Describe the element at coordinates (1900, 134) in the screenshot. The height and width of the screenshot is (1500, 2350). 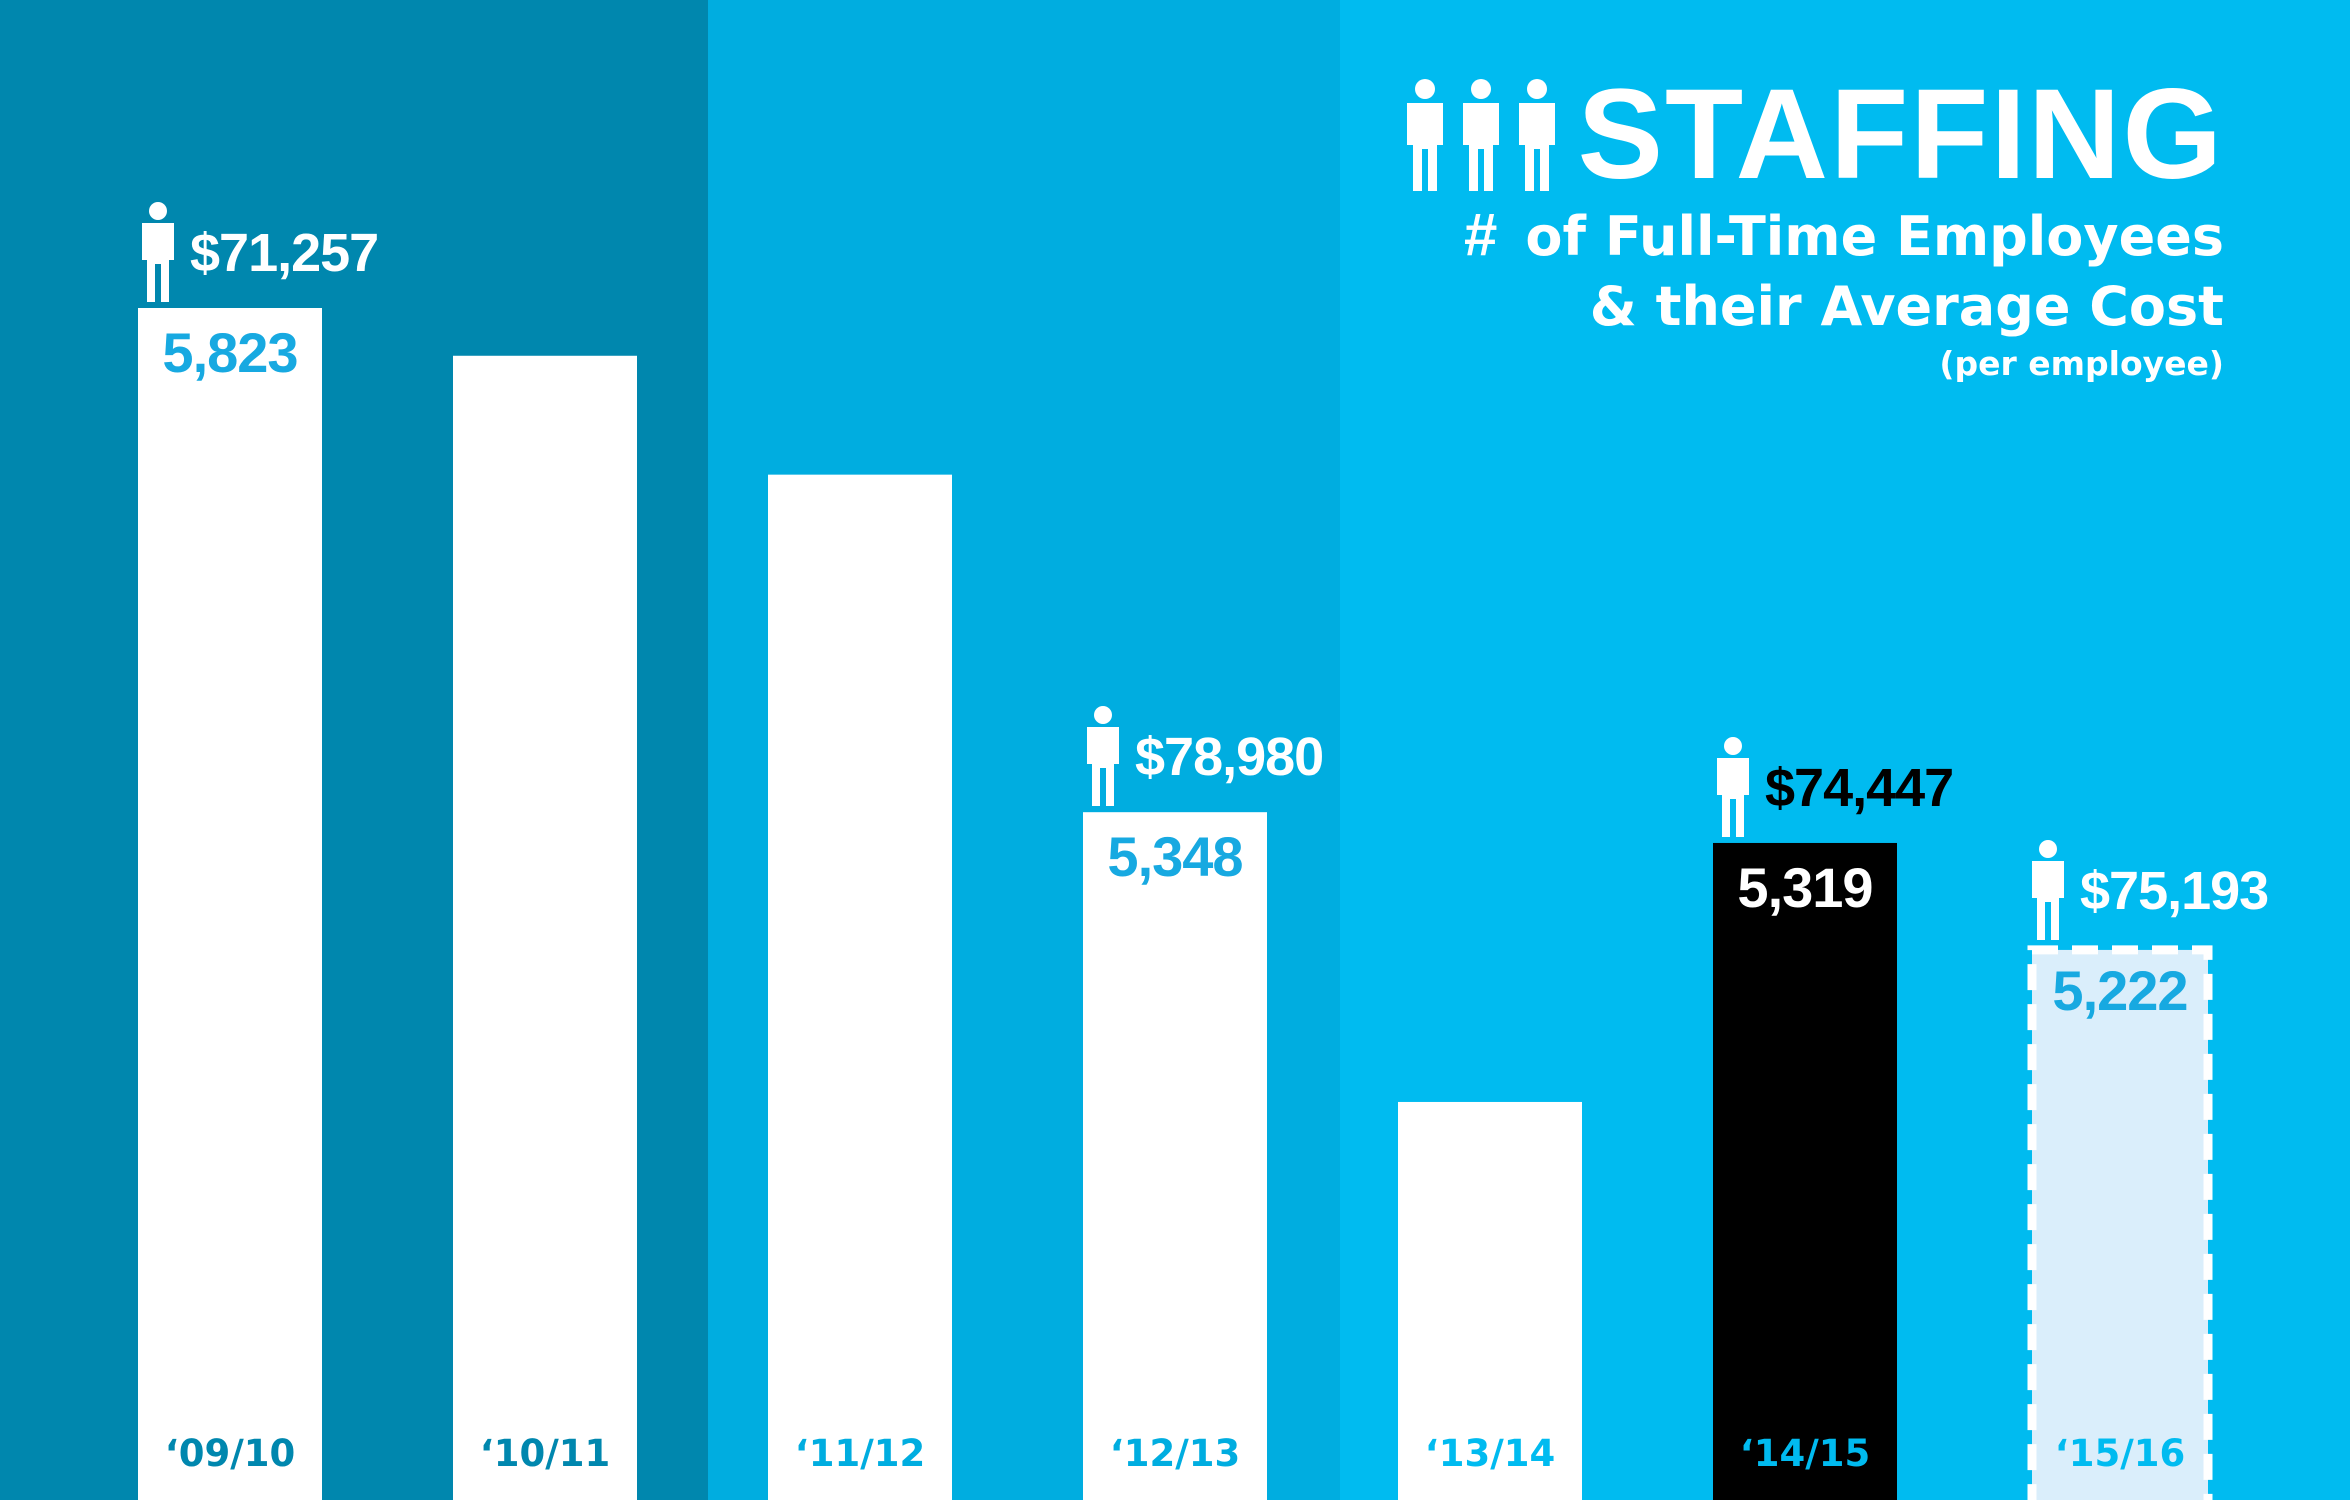
I see `chart-title: STAFFING` at that location.